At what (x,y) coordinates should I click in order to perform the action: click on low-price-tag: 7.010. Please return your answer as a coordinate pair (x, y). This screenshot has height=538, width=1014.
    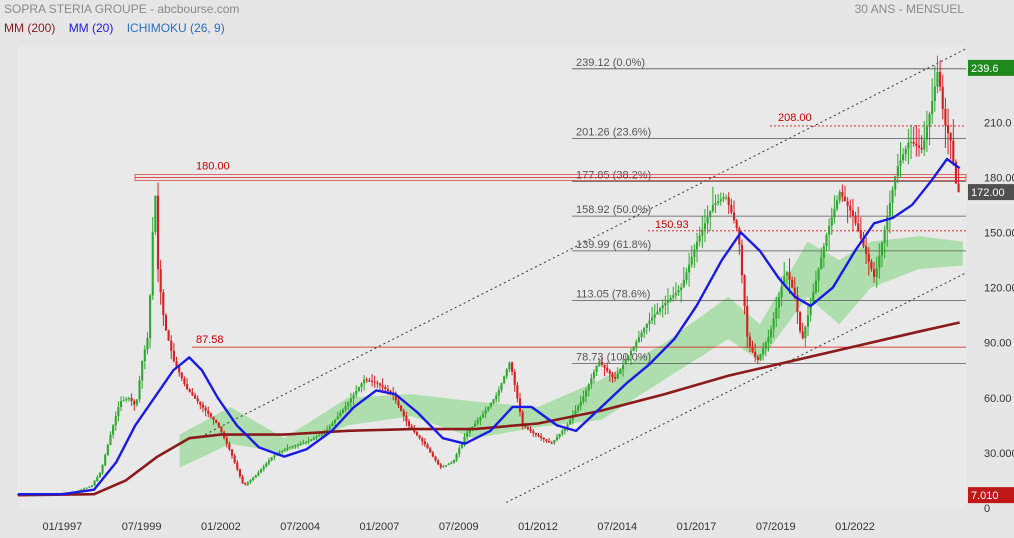
    Looking at the image, I should click on (985, 496).